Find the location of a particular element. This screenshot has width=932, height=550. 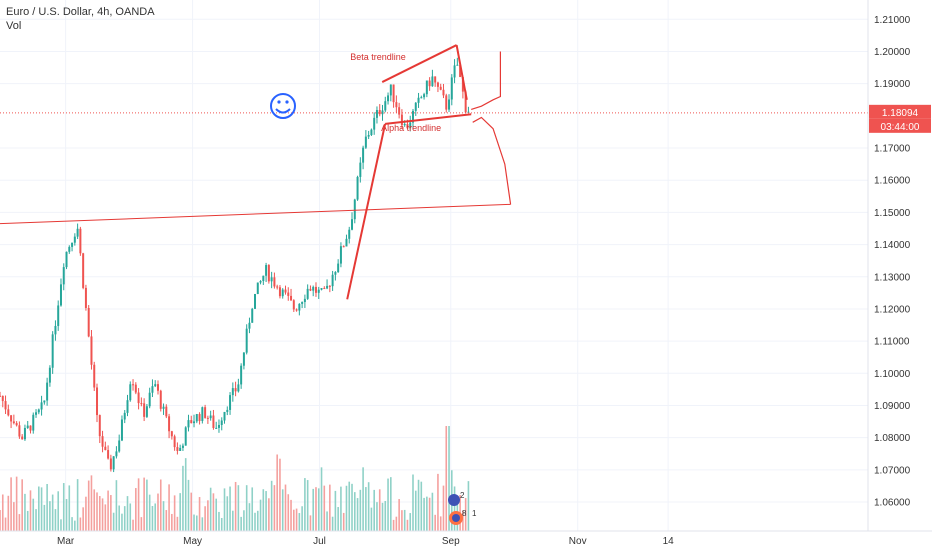

beta-trendline-label: Beta trendline is located at coordinates (378, 57).